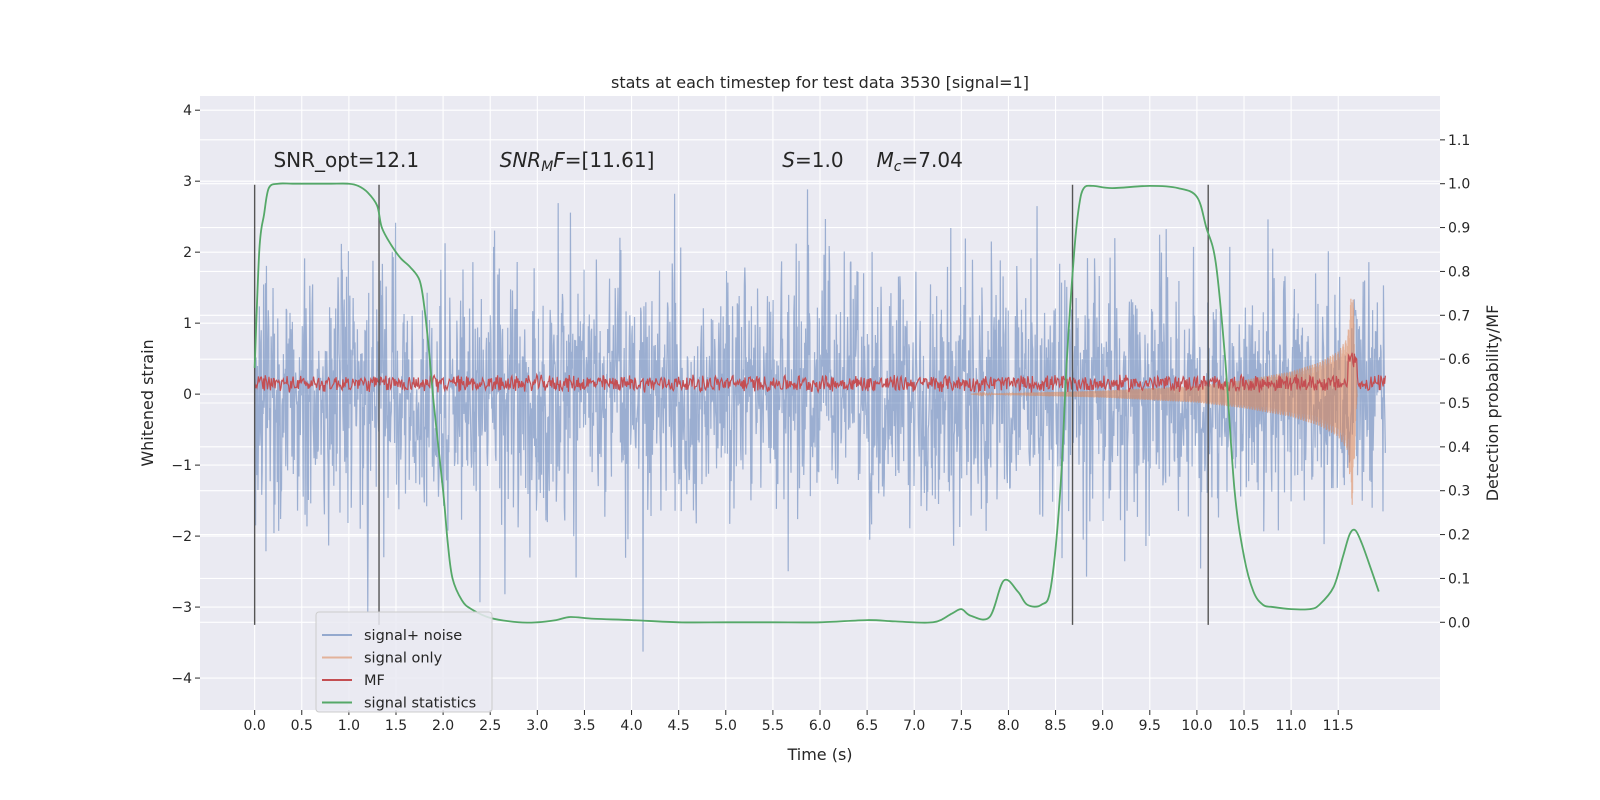 The height and width of the screenshot is (800, 1600). I want to click on y-tick-label: −3, so click(181, 608).